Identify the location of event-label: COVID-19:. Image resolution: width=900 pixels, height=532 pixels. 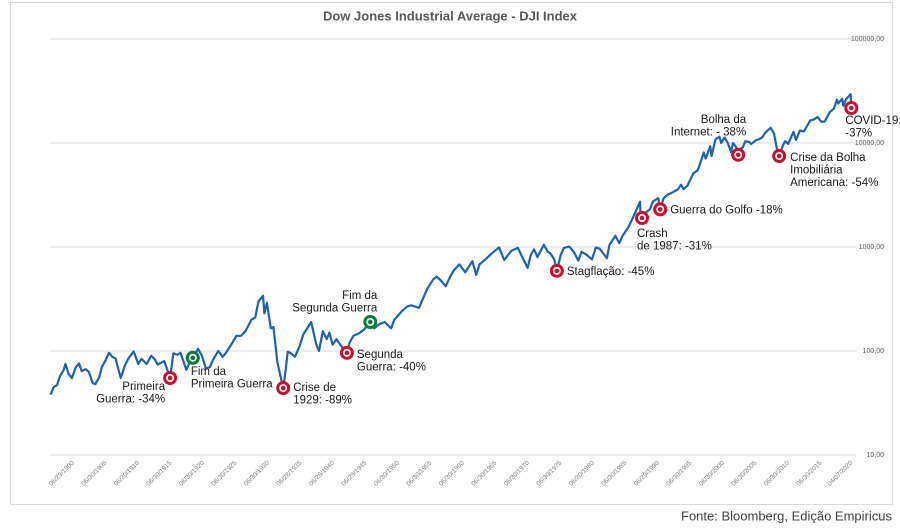
(872, 121).